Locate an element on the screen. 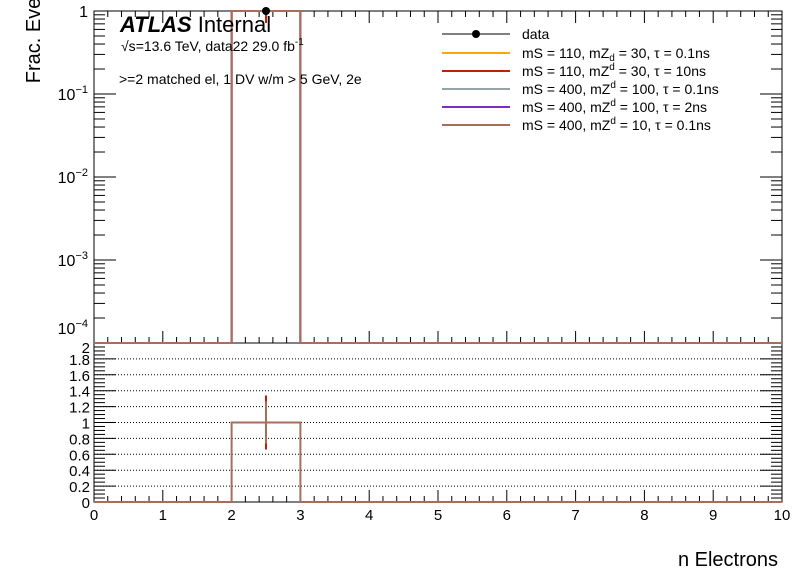 Image resolution: width=796 pixels, height=577 pixels. x-tick-label: 7 is located at coordinates (575, 515).